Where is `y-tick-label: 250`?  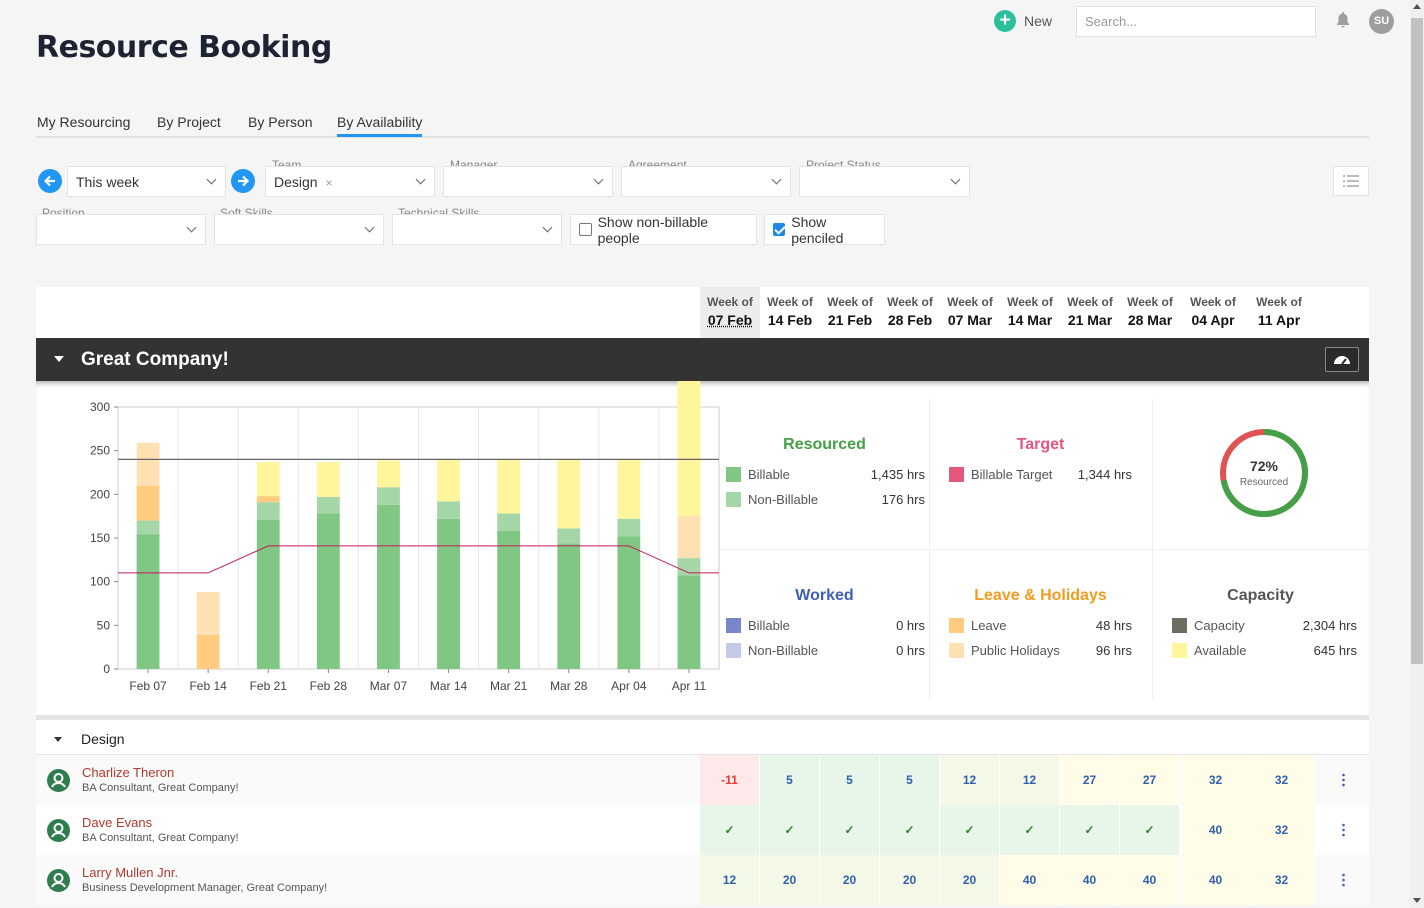
y-tick-label: 250 is located at coordinates (100, 451).